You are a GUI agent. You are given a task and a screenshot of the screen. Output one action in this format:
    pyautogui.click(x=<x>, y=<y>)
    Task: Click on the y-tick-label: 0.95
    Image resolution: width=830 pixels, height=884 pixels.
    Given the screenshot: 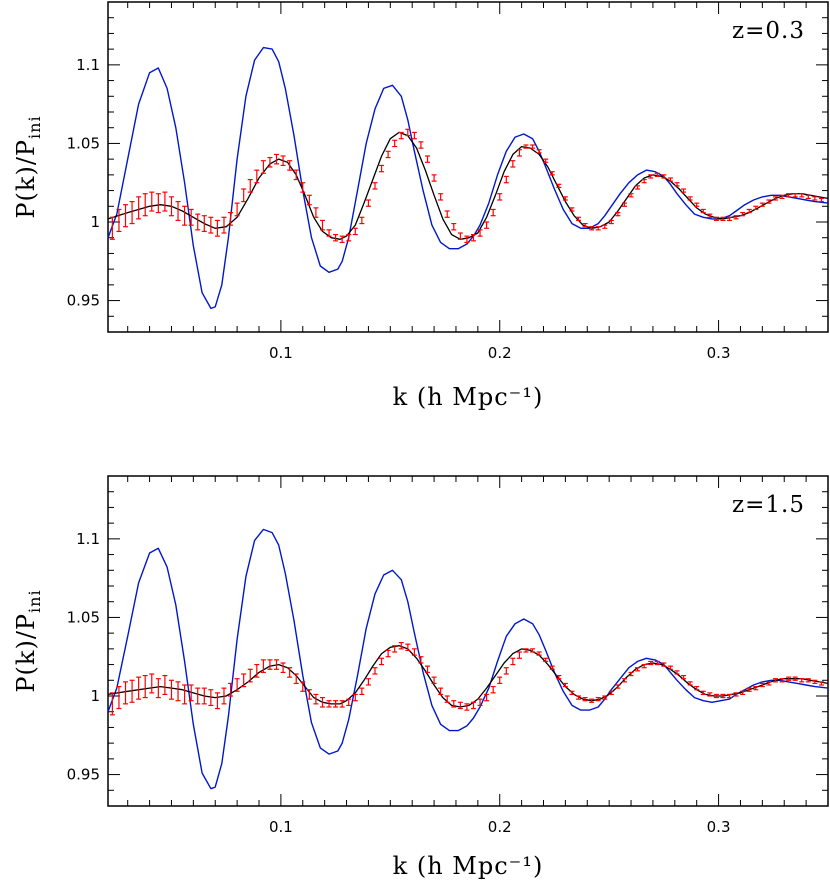 What is the action you would take?
    pyautogui.click(x=83, y=775)
    